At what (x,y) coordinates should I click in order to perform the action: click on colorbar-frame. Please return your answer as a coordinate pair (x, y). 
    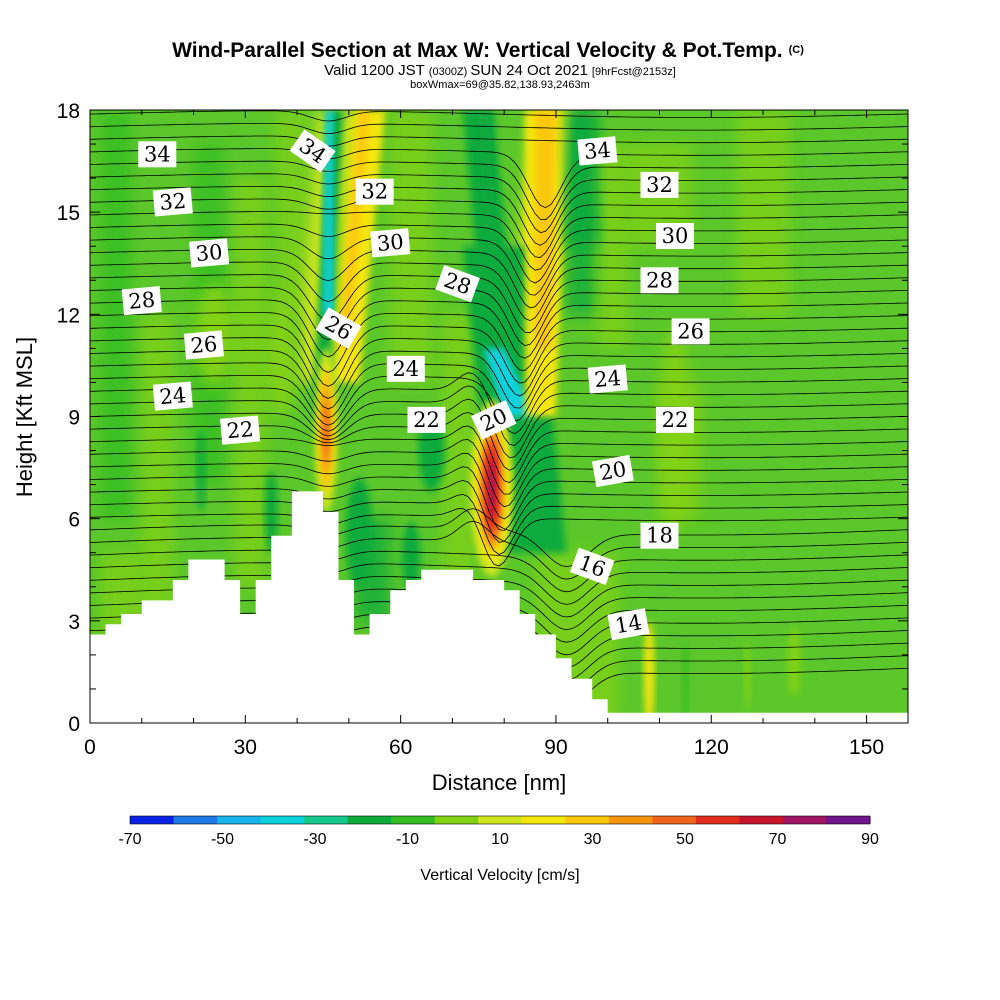
    Looking at the image, I should click on (500, 820).